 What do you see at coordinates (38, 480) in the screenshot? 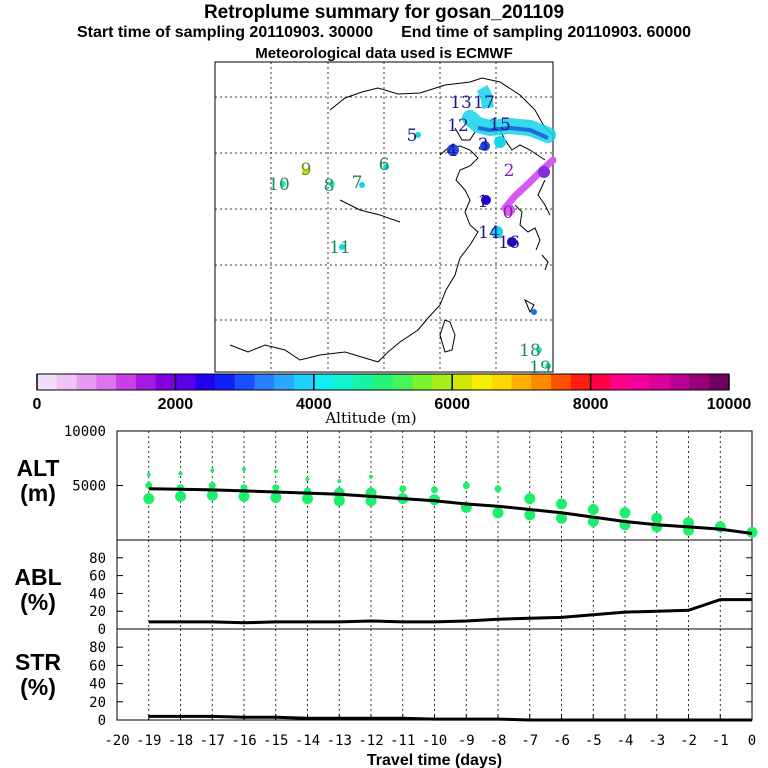
I see `alt-ylabel: ALT (m)` at bounding box center [38, 480].